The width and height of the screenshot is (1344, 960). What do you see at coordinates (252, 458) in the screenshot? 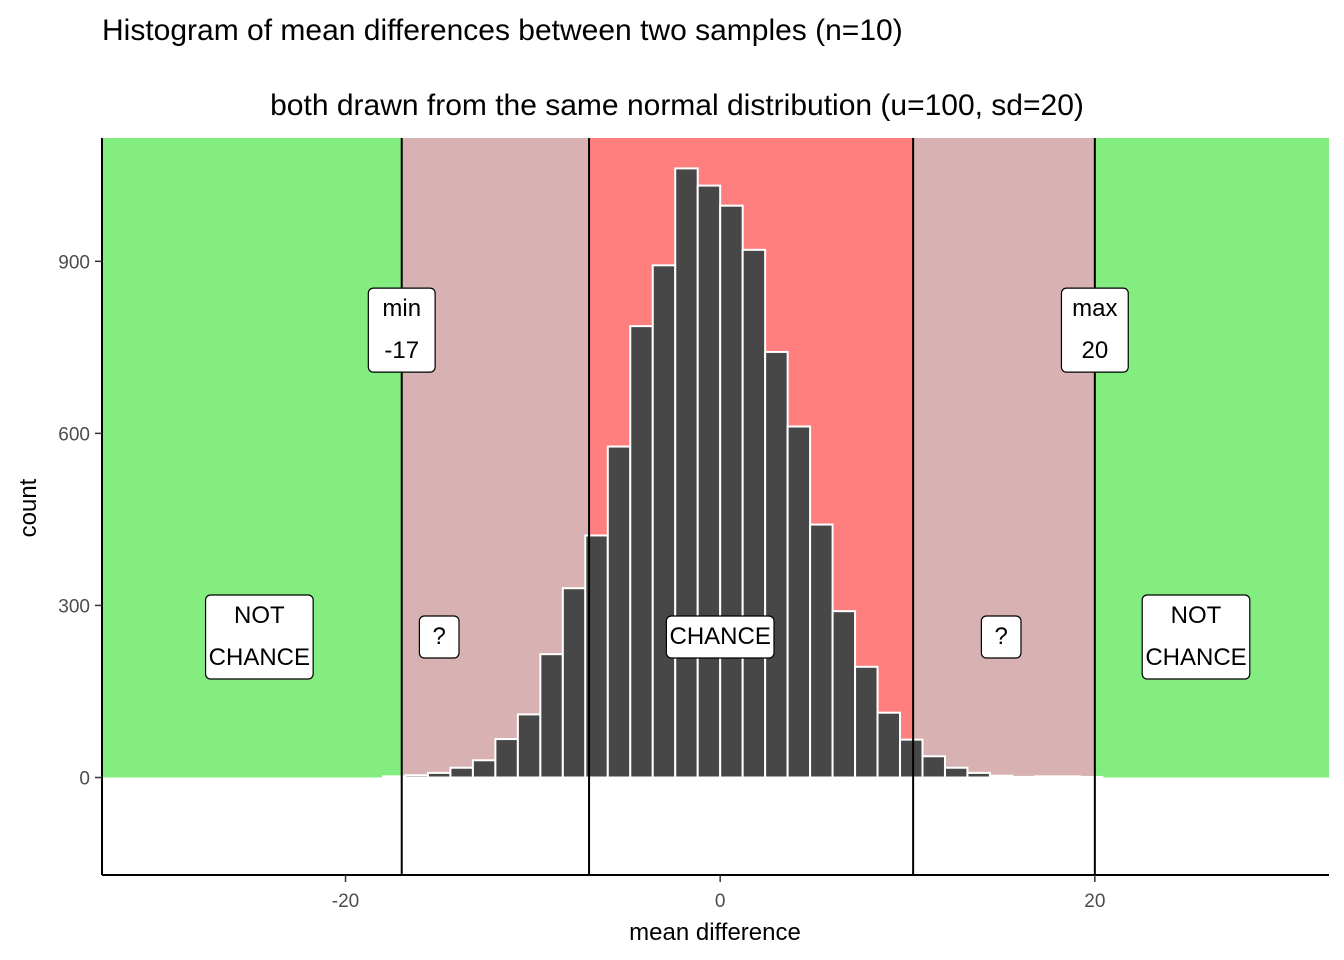
I see `region-not-chance-left` at bounding box center [252, 458].